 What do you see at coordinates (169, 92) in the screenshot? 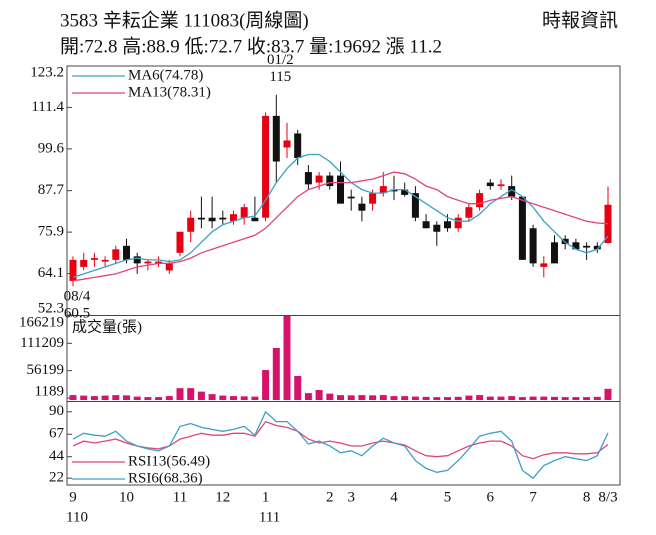
I see `legend-label: MA13(78.31)` at bounding box center [169, 92].